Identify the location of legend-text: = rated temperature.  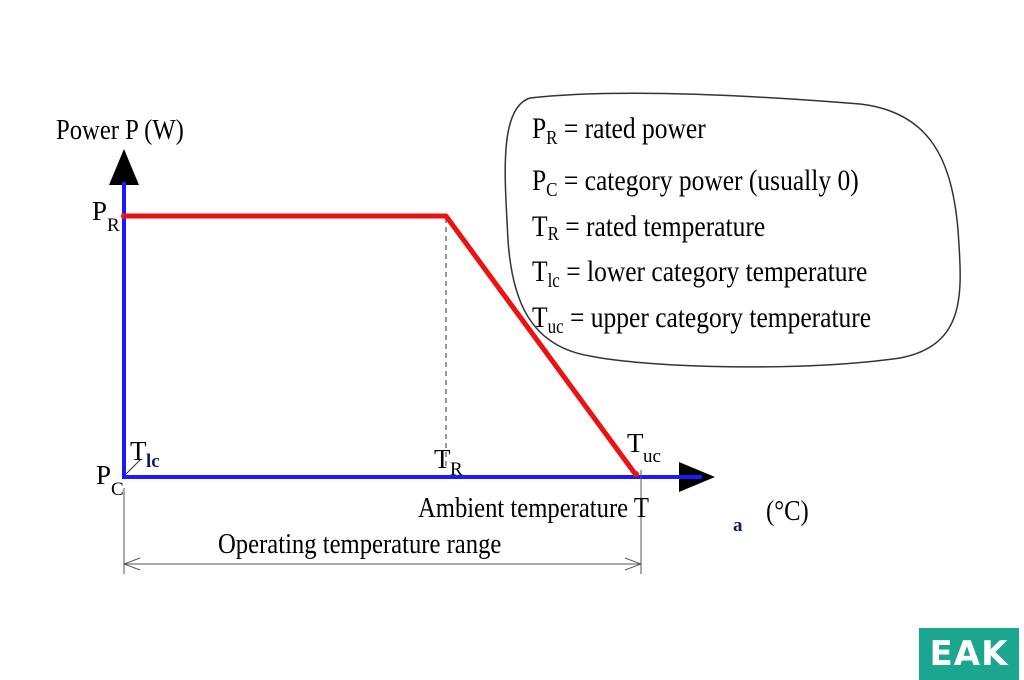
(665, 226).